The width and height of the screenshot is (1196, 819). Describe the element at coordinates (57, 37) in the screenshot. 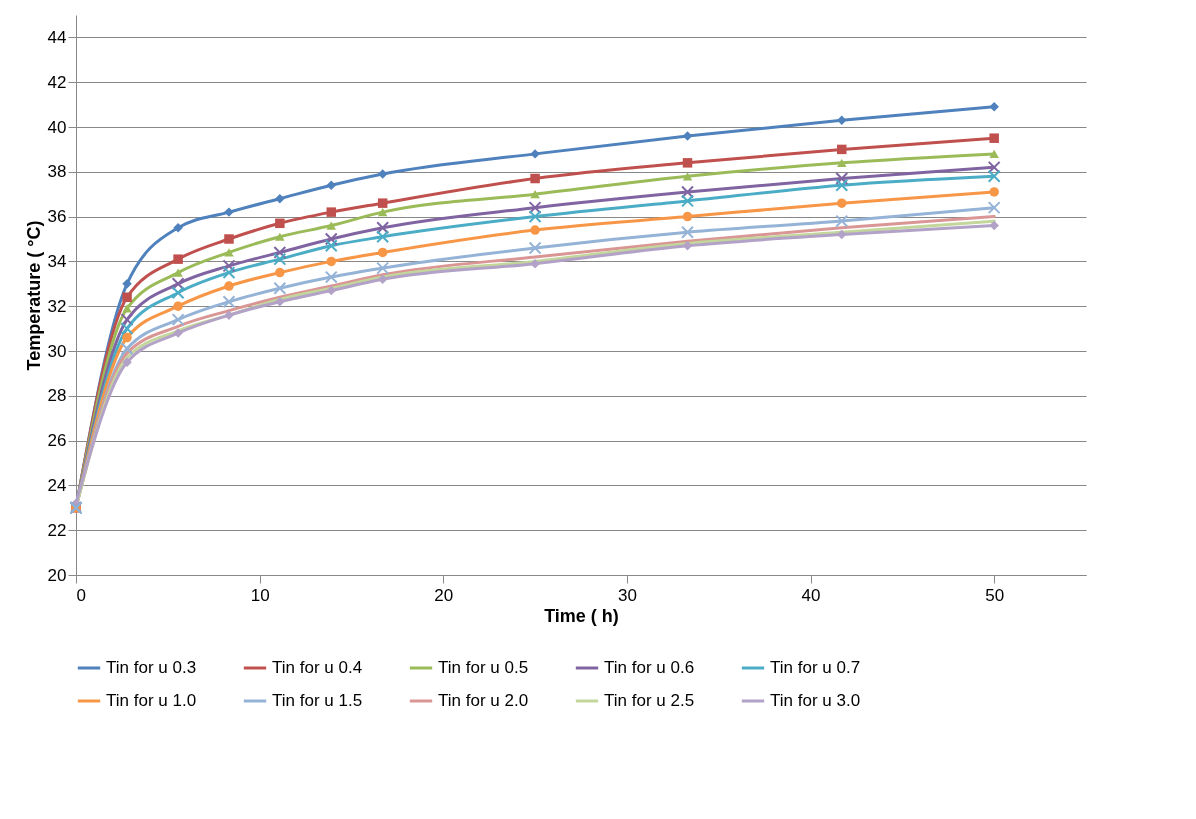

I see `y-tick-label: 44` at that location.